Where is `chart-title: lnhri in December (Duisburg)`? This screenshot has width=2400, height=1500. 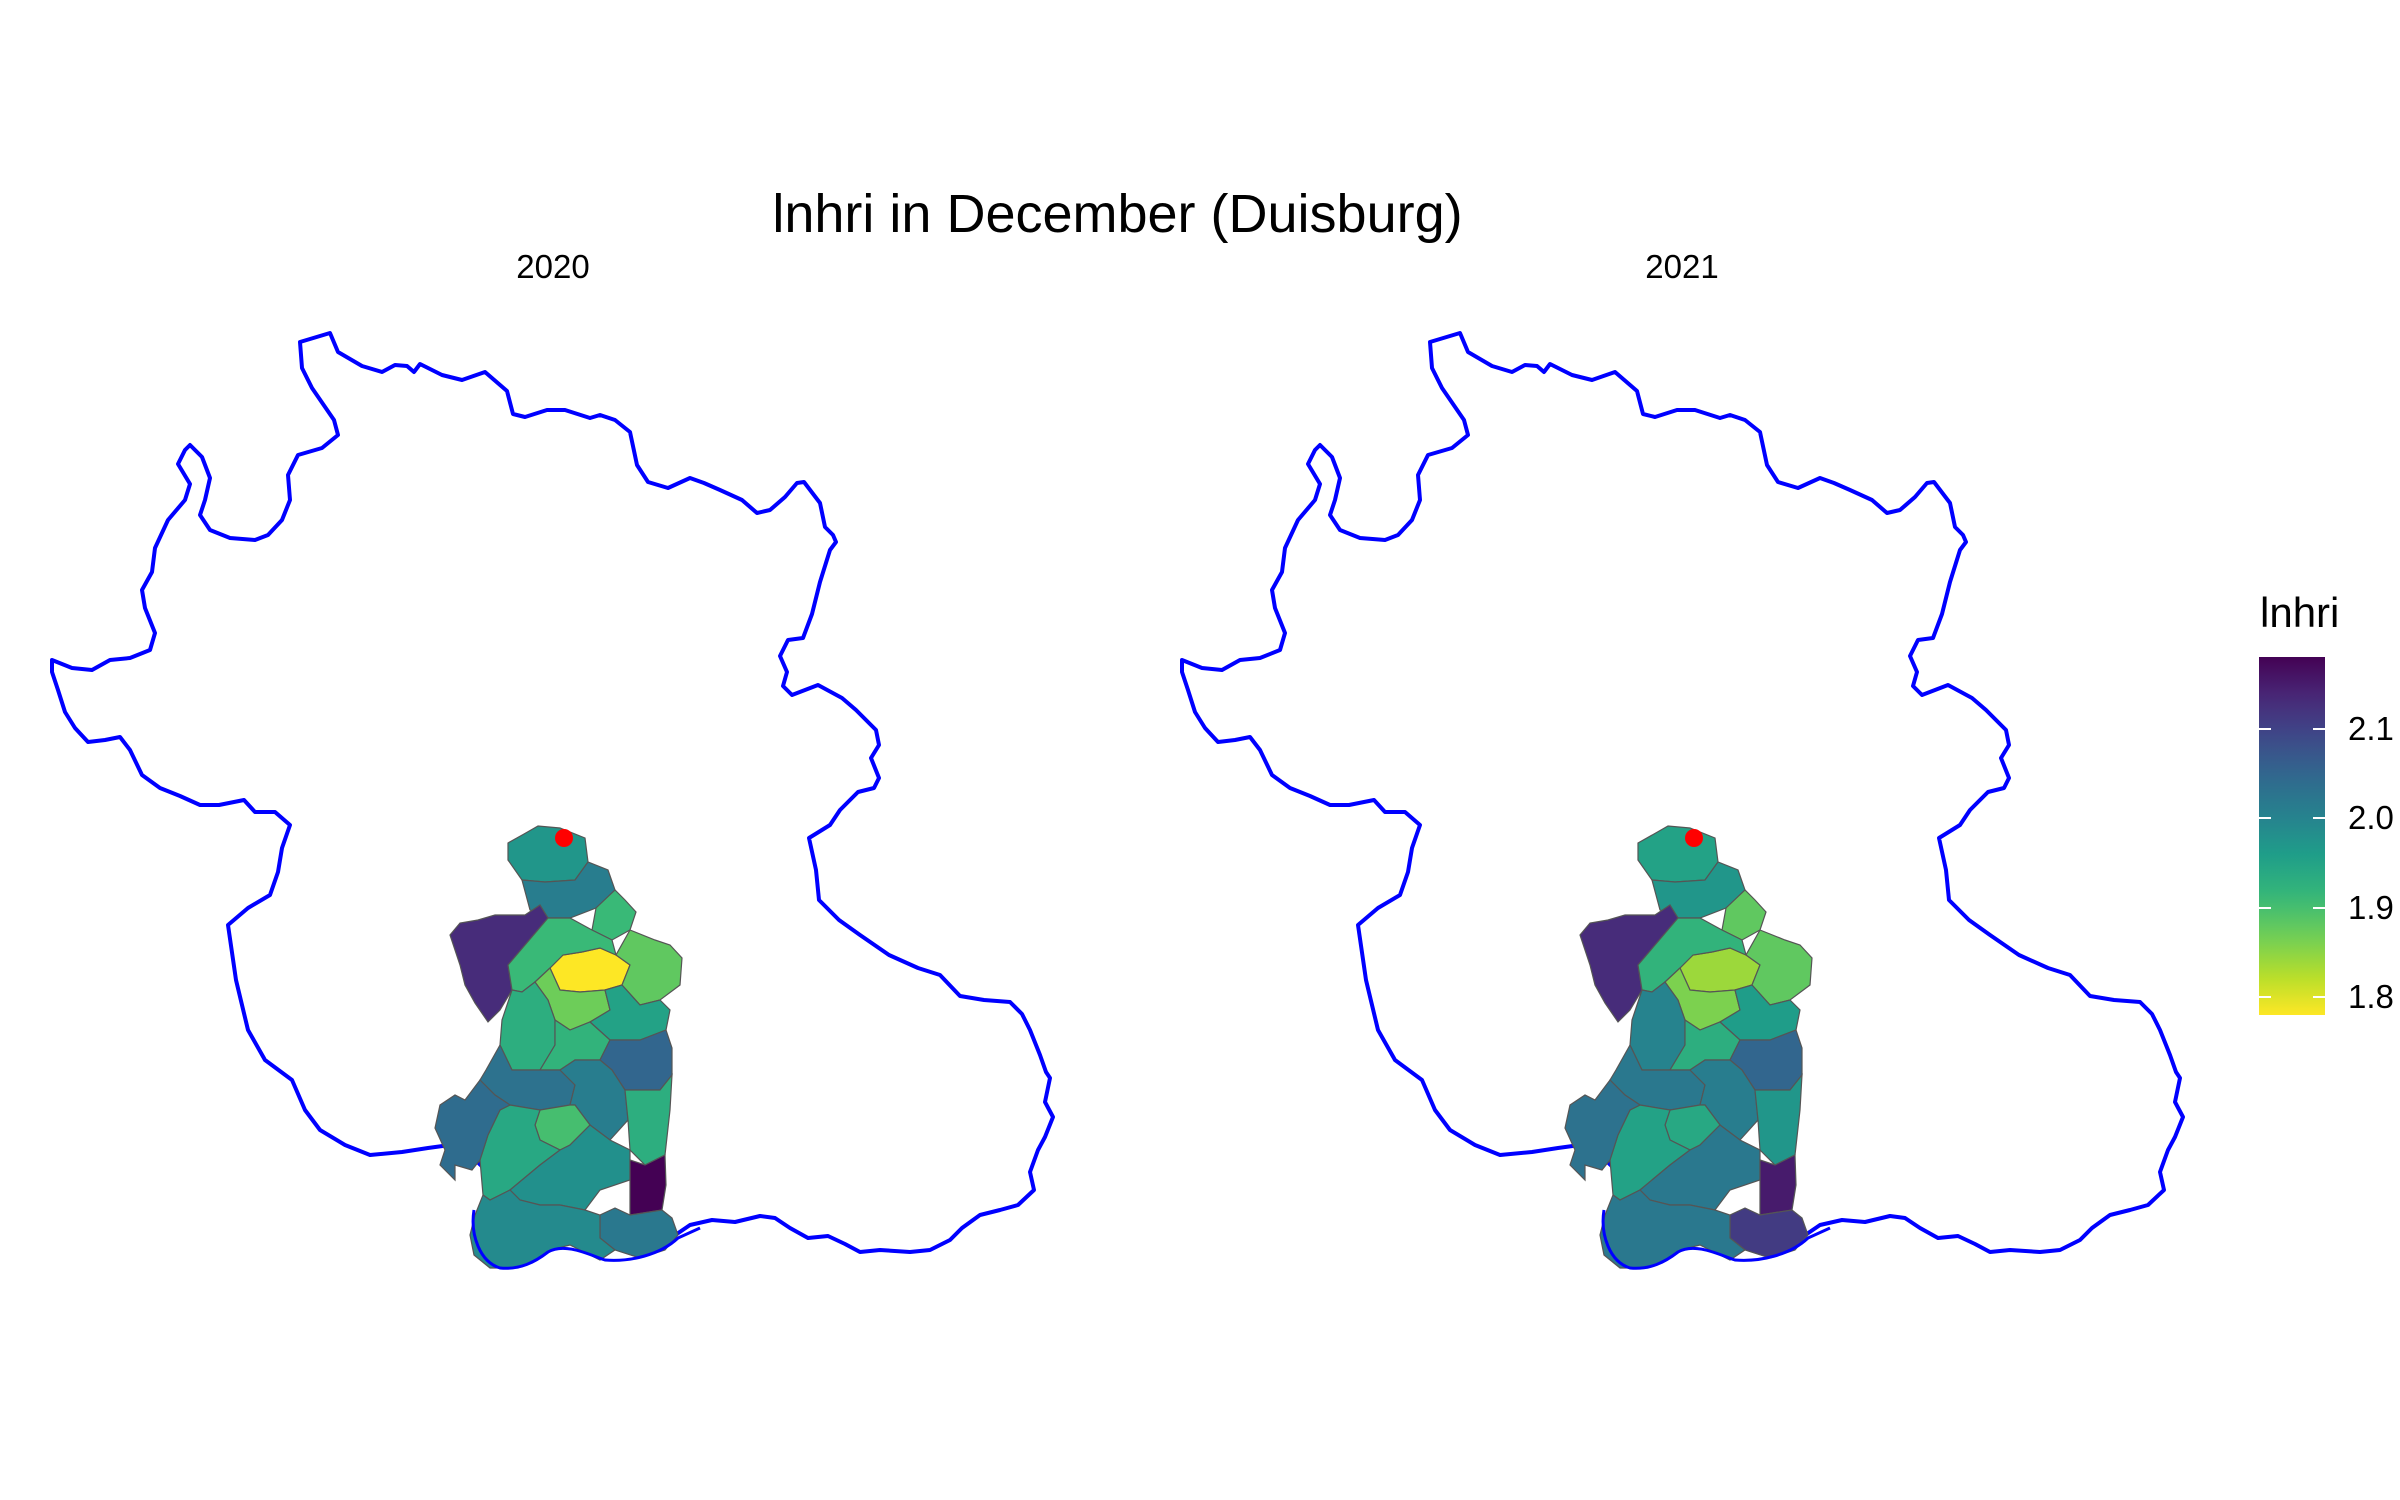 chart-title: lnhri in December (Duisburg) is located at coordinates (1117, 214).